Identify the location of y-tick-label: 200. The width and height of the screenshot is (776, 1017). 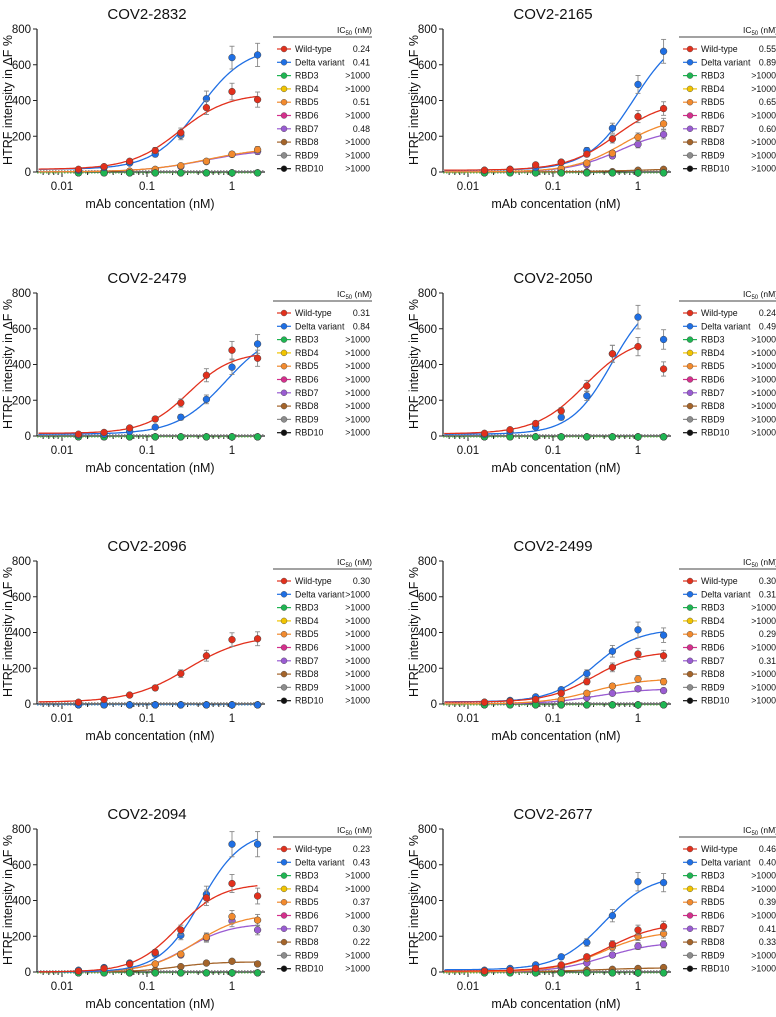
(427, 137).